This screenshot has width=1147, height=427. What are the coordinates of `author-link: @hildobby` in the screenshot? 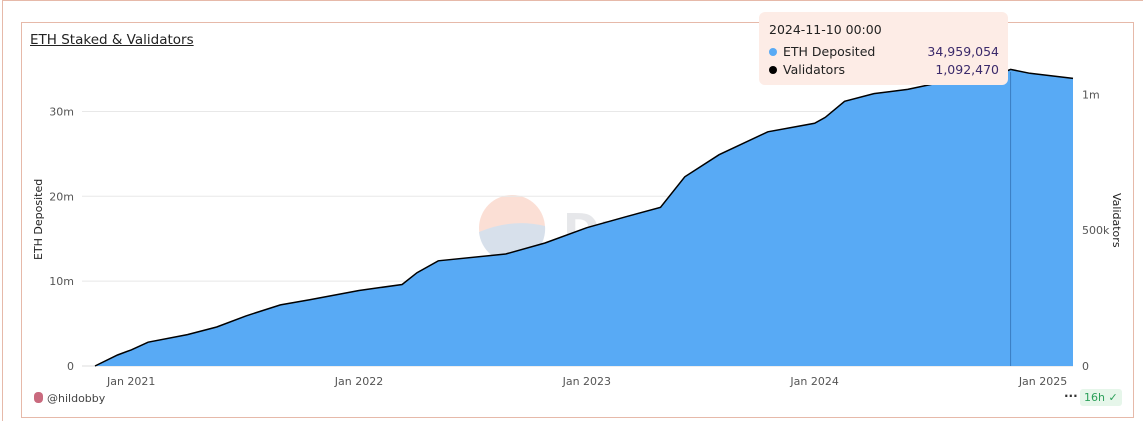 It's located at (69, 398).